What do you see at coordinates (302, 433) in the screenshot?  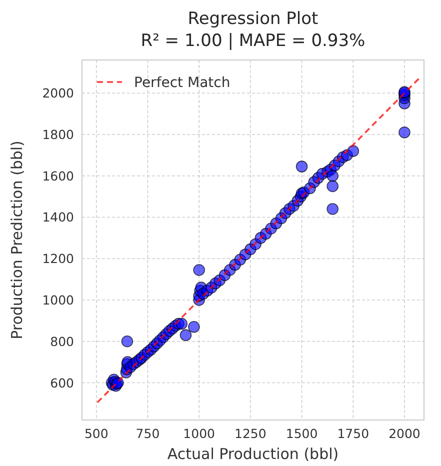 I see `x-tick-label: 1500` at bounding box center [302, 433].